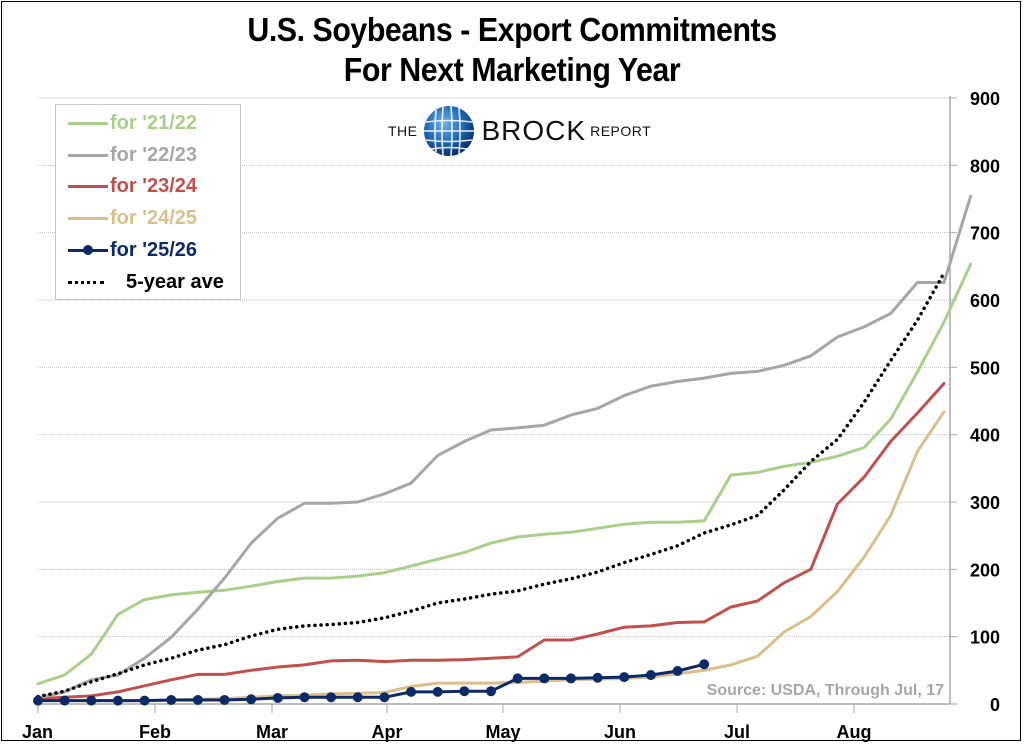 This screenshot has height=744, width=1024. I want to click on legend-item-5yr-ave: 5-year ave, so click(146, 282).